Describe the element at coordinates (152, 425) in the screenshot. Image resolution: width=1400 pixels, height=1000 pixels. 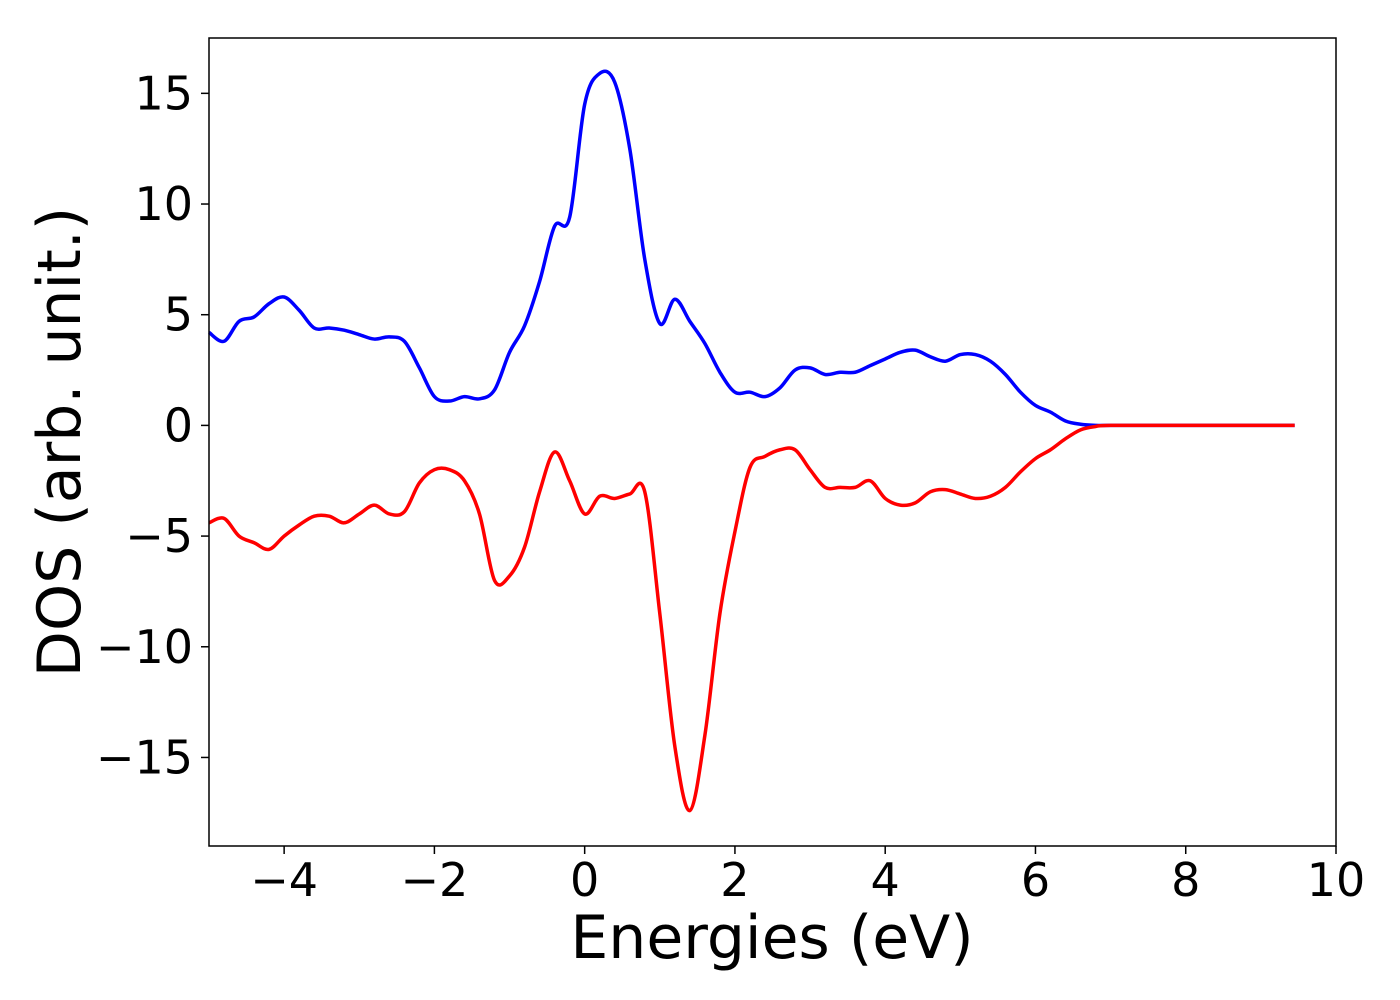
I see `y-axis: −15 −10 −5 0 5 10 15` at that location.